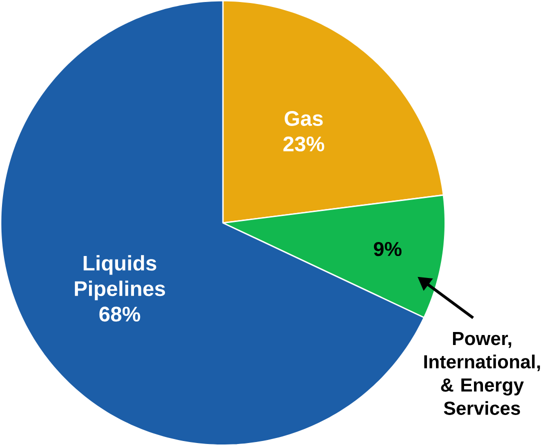  I want to click on data-label: 68%, so click(119, 314).